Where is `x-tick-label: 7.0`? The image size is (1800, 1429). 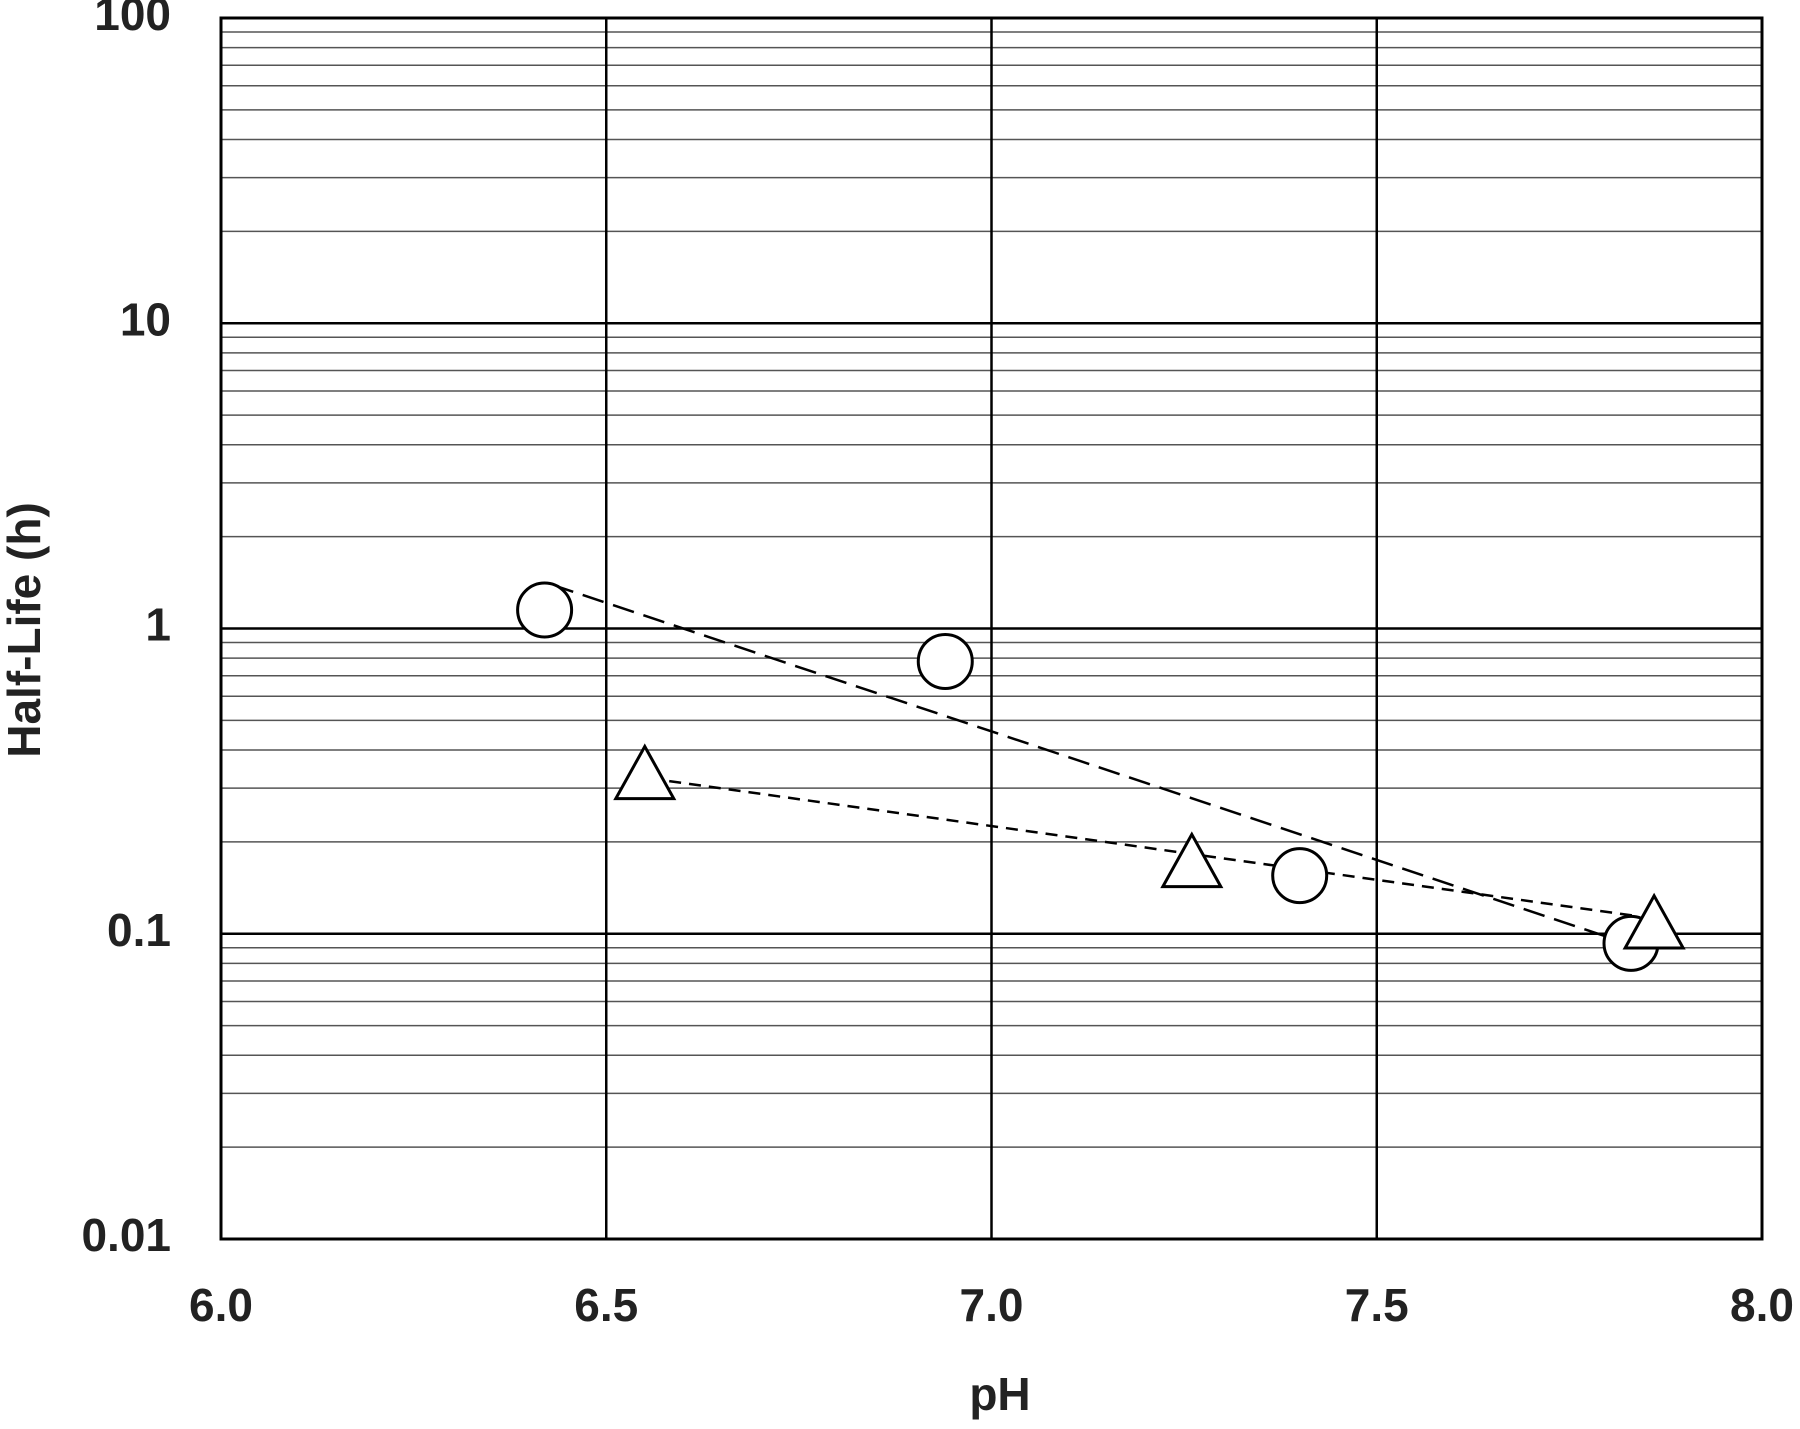
x-tick-label: 7.0 is located at coordinates (992, 1305).